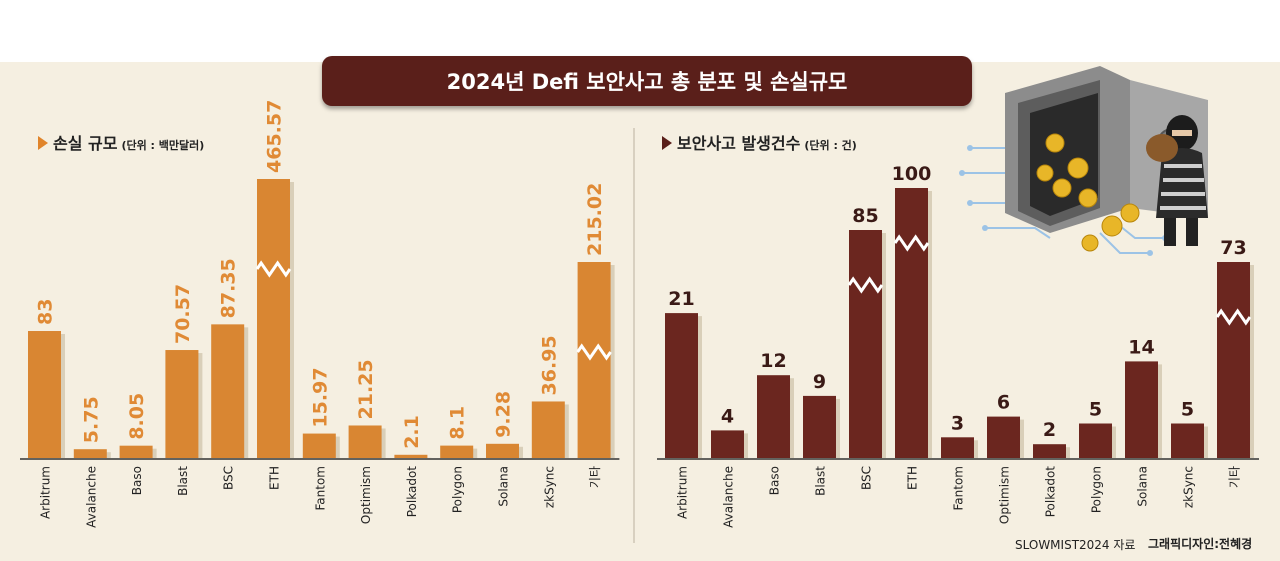  I want to click on data-label: 6, so click(1003, 403).